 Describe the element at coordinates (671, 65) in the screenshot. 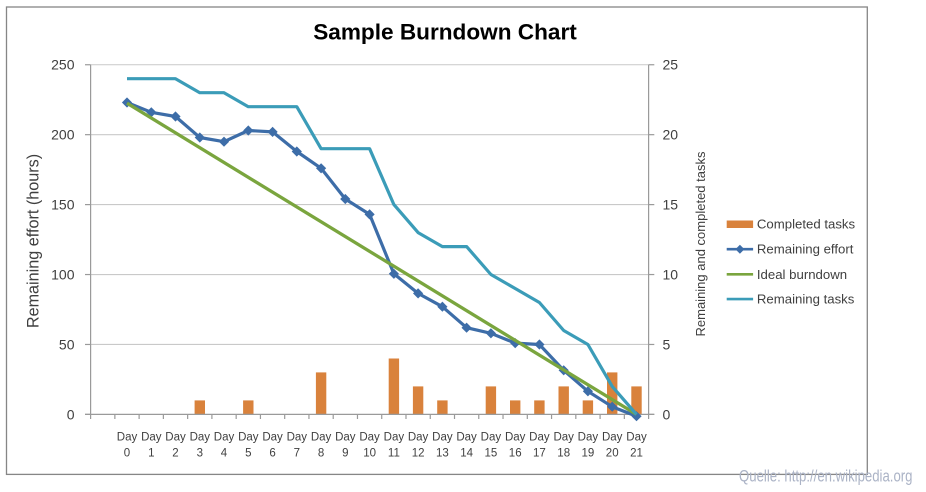

I see `svg-text: 25` at that location.